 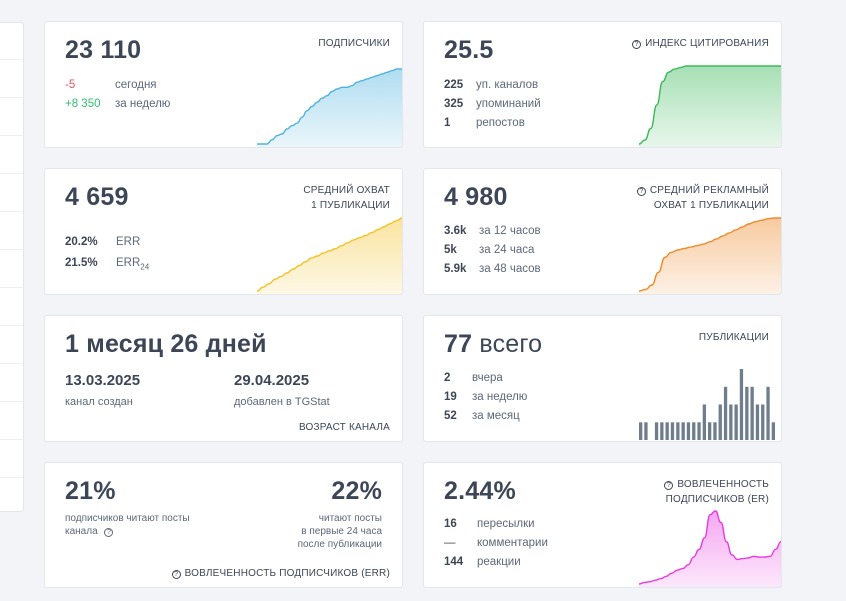 I want to click on er-stats: 16 пересылки — комментарии 144 реакции, so click(x=496, y=543).